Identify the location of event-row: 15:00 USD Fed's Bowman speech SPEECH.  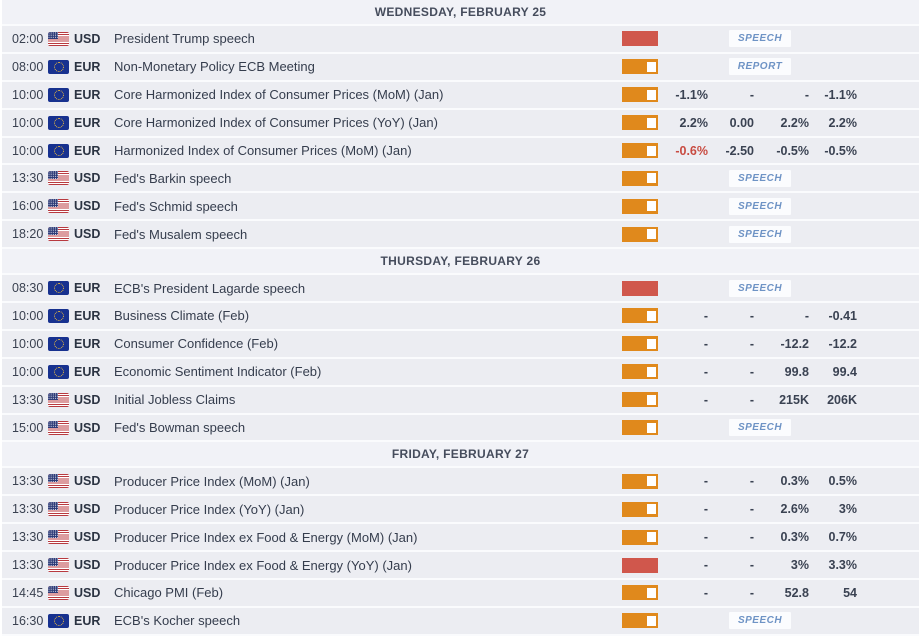
(460, 428).